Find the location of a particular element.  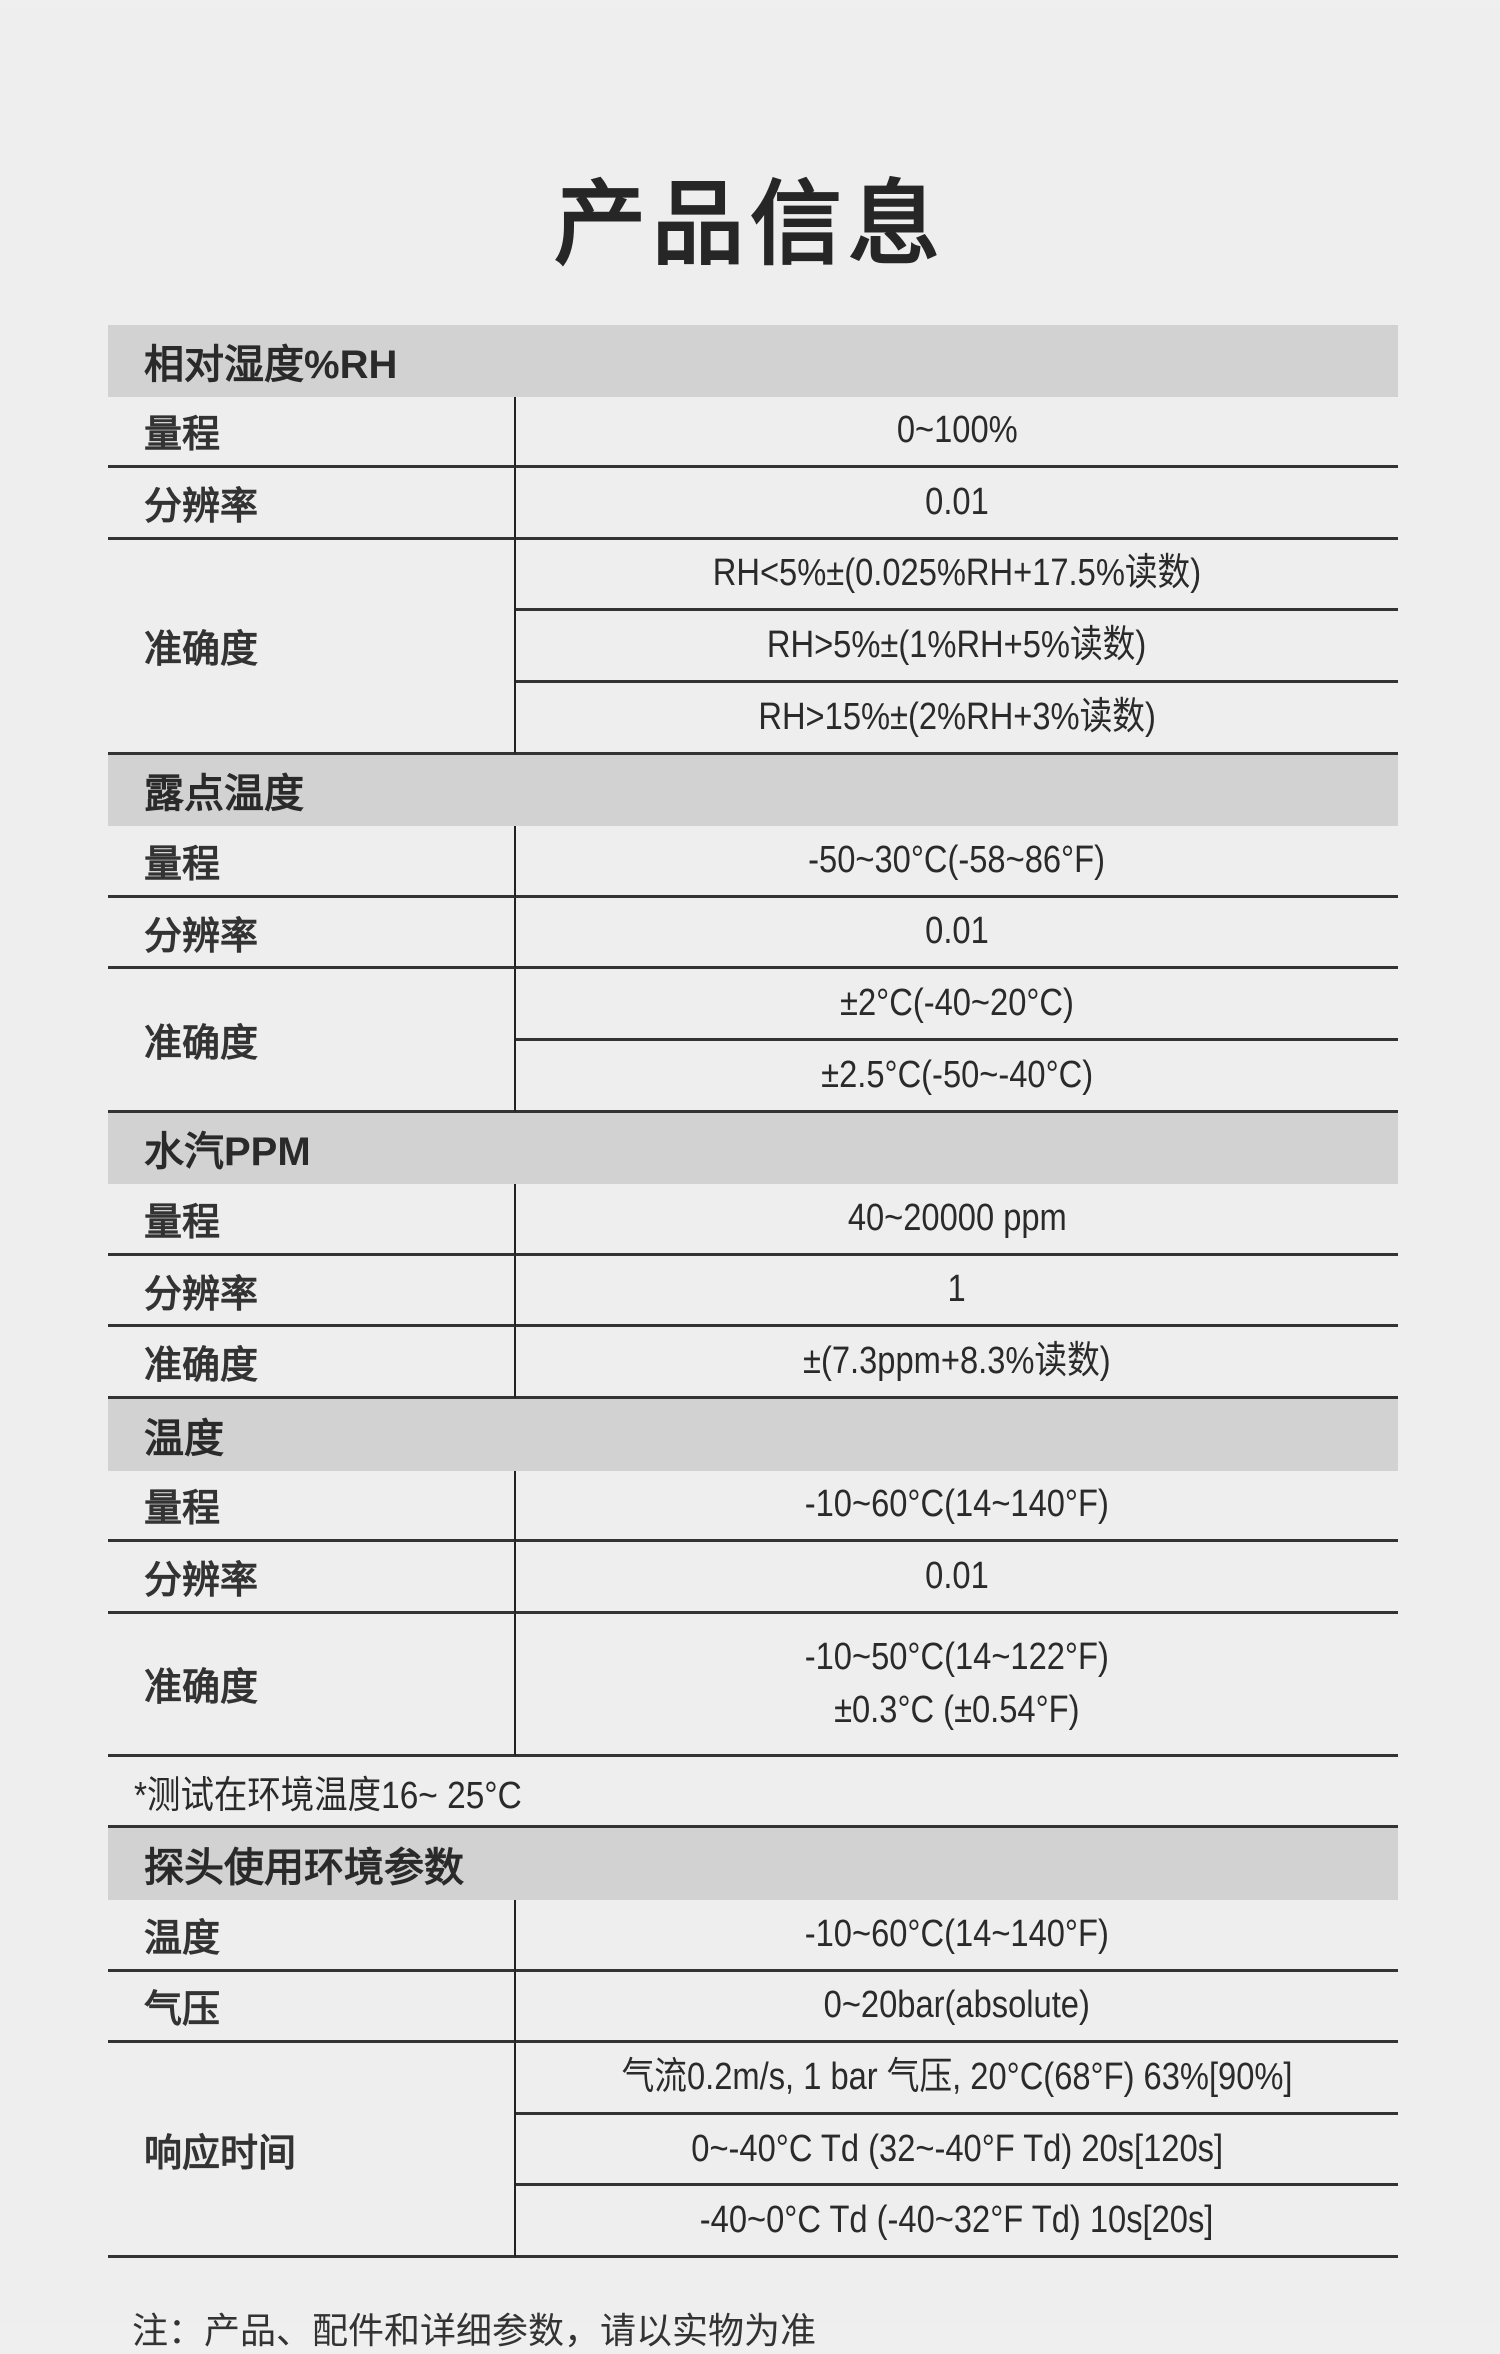

spec-row: 准确度 ±2°C(-40~20°C) ±2.5°C(-50~-40°C) is located at coordinates (753, 1041).